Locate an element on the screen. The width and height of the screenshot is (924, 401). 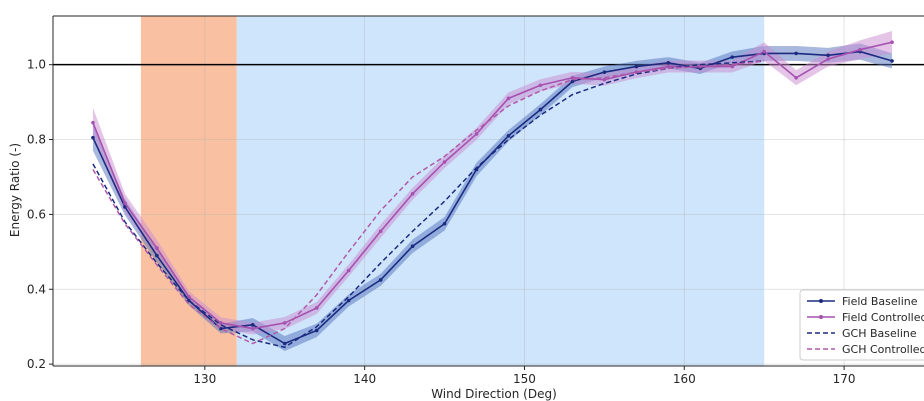
y-axis-title: Energy Ratio (-) is located at coordinates (15, 190).